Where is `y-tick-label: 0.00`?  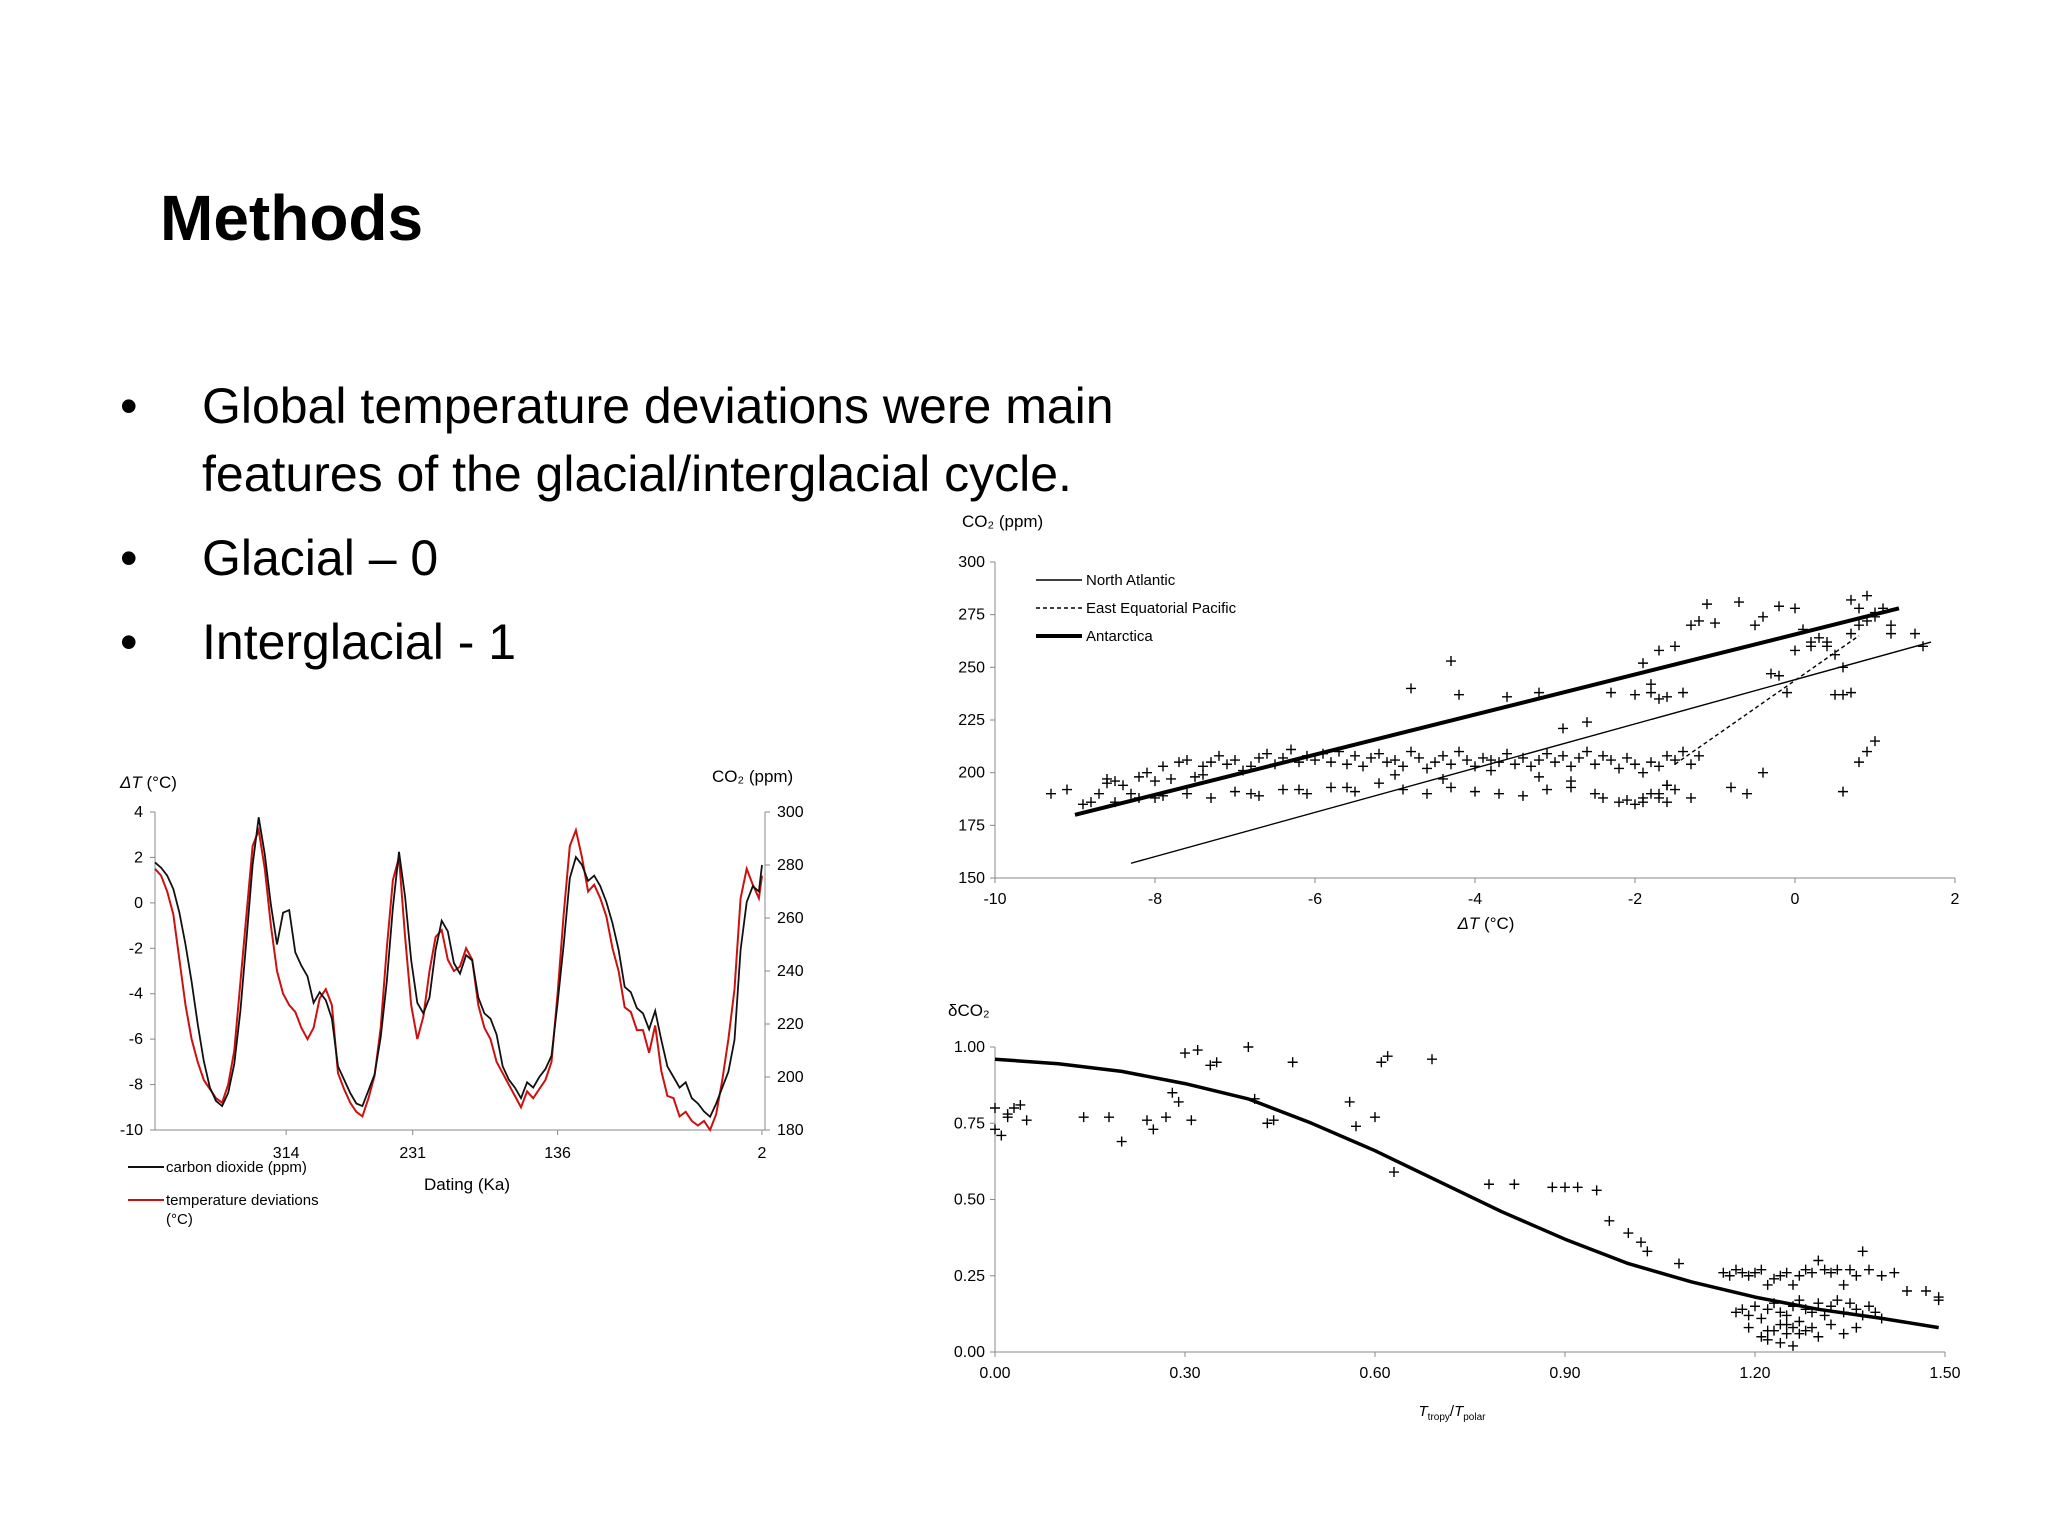
y-tick-label: 0.00 is located at coordinates (969, 1352).